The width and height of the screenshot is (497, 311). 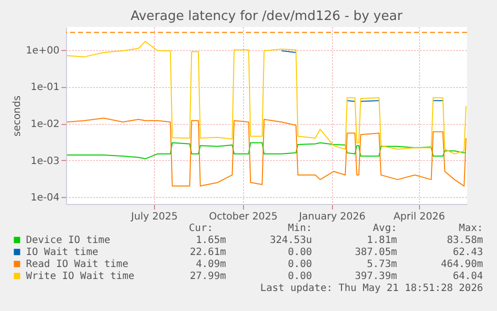 What do you see at coordinates (467, 276) in the screenshot?
I see `text: 64.04` at bounding box center [467, 276].